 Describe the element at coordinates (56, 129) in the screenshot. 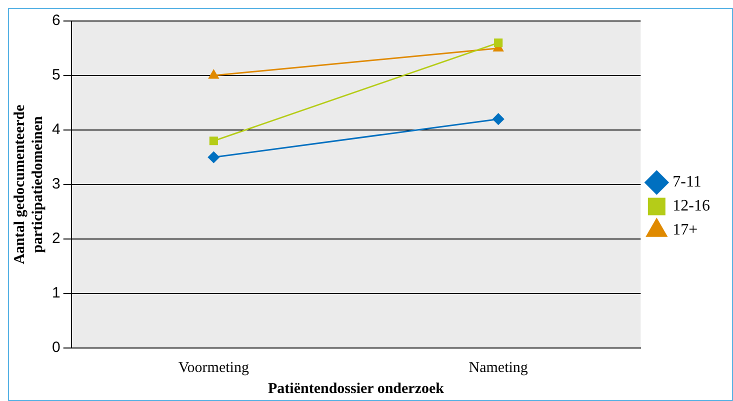

I see `y-tick-label: 4` at that location.